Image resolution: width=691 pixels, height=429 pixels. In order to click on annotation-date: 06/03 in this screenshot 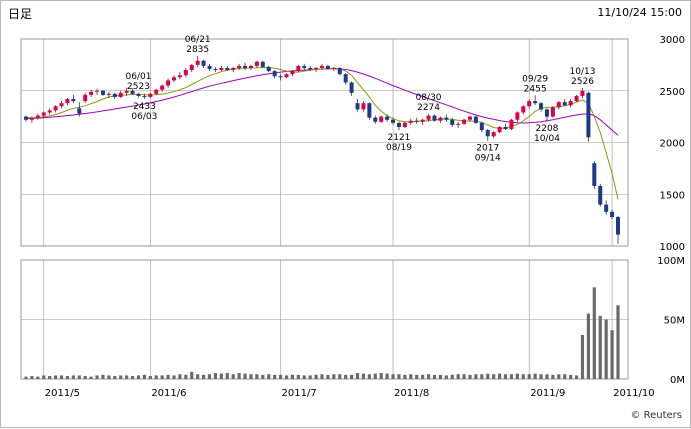, I will do `click(144, 117)`.